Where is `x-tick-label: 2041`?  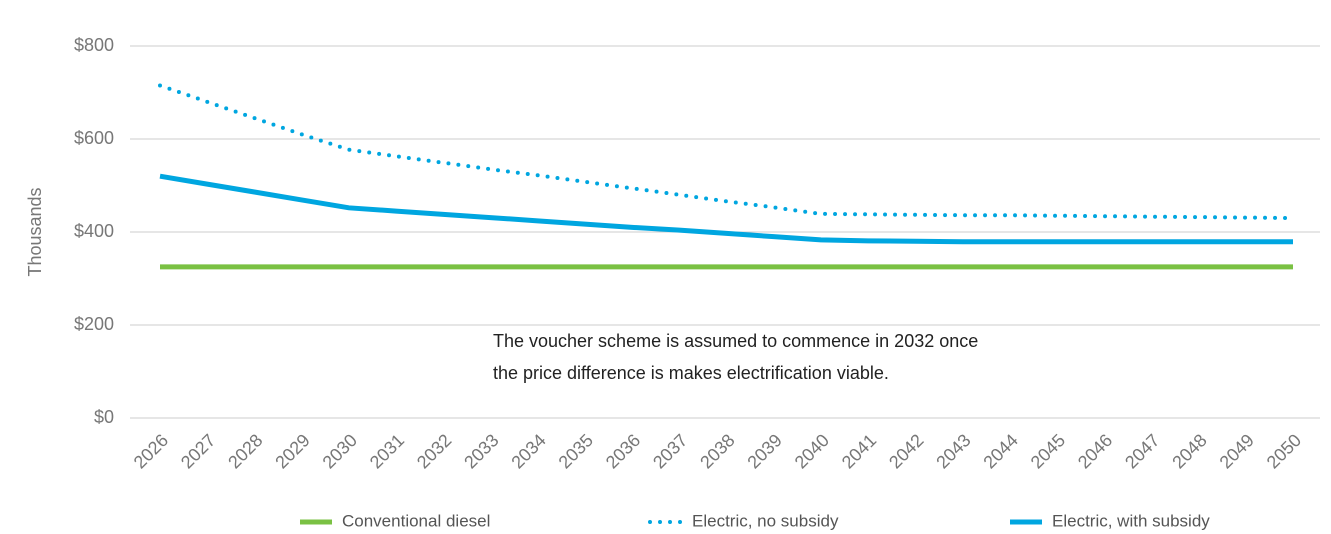
x-tick-label: 2041 is located at coordinates (859, 451).